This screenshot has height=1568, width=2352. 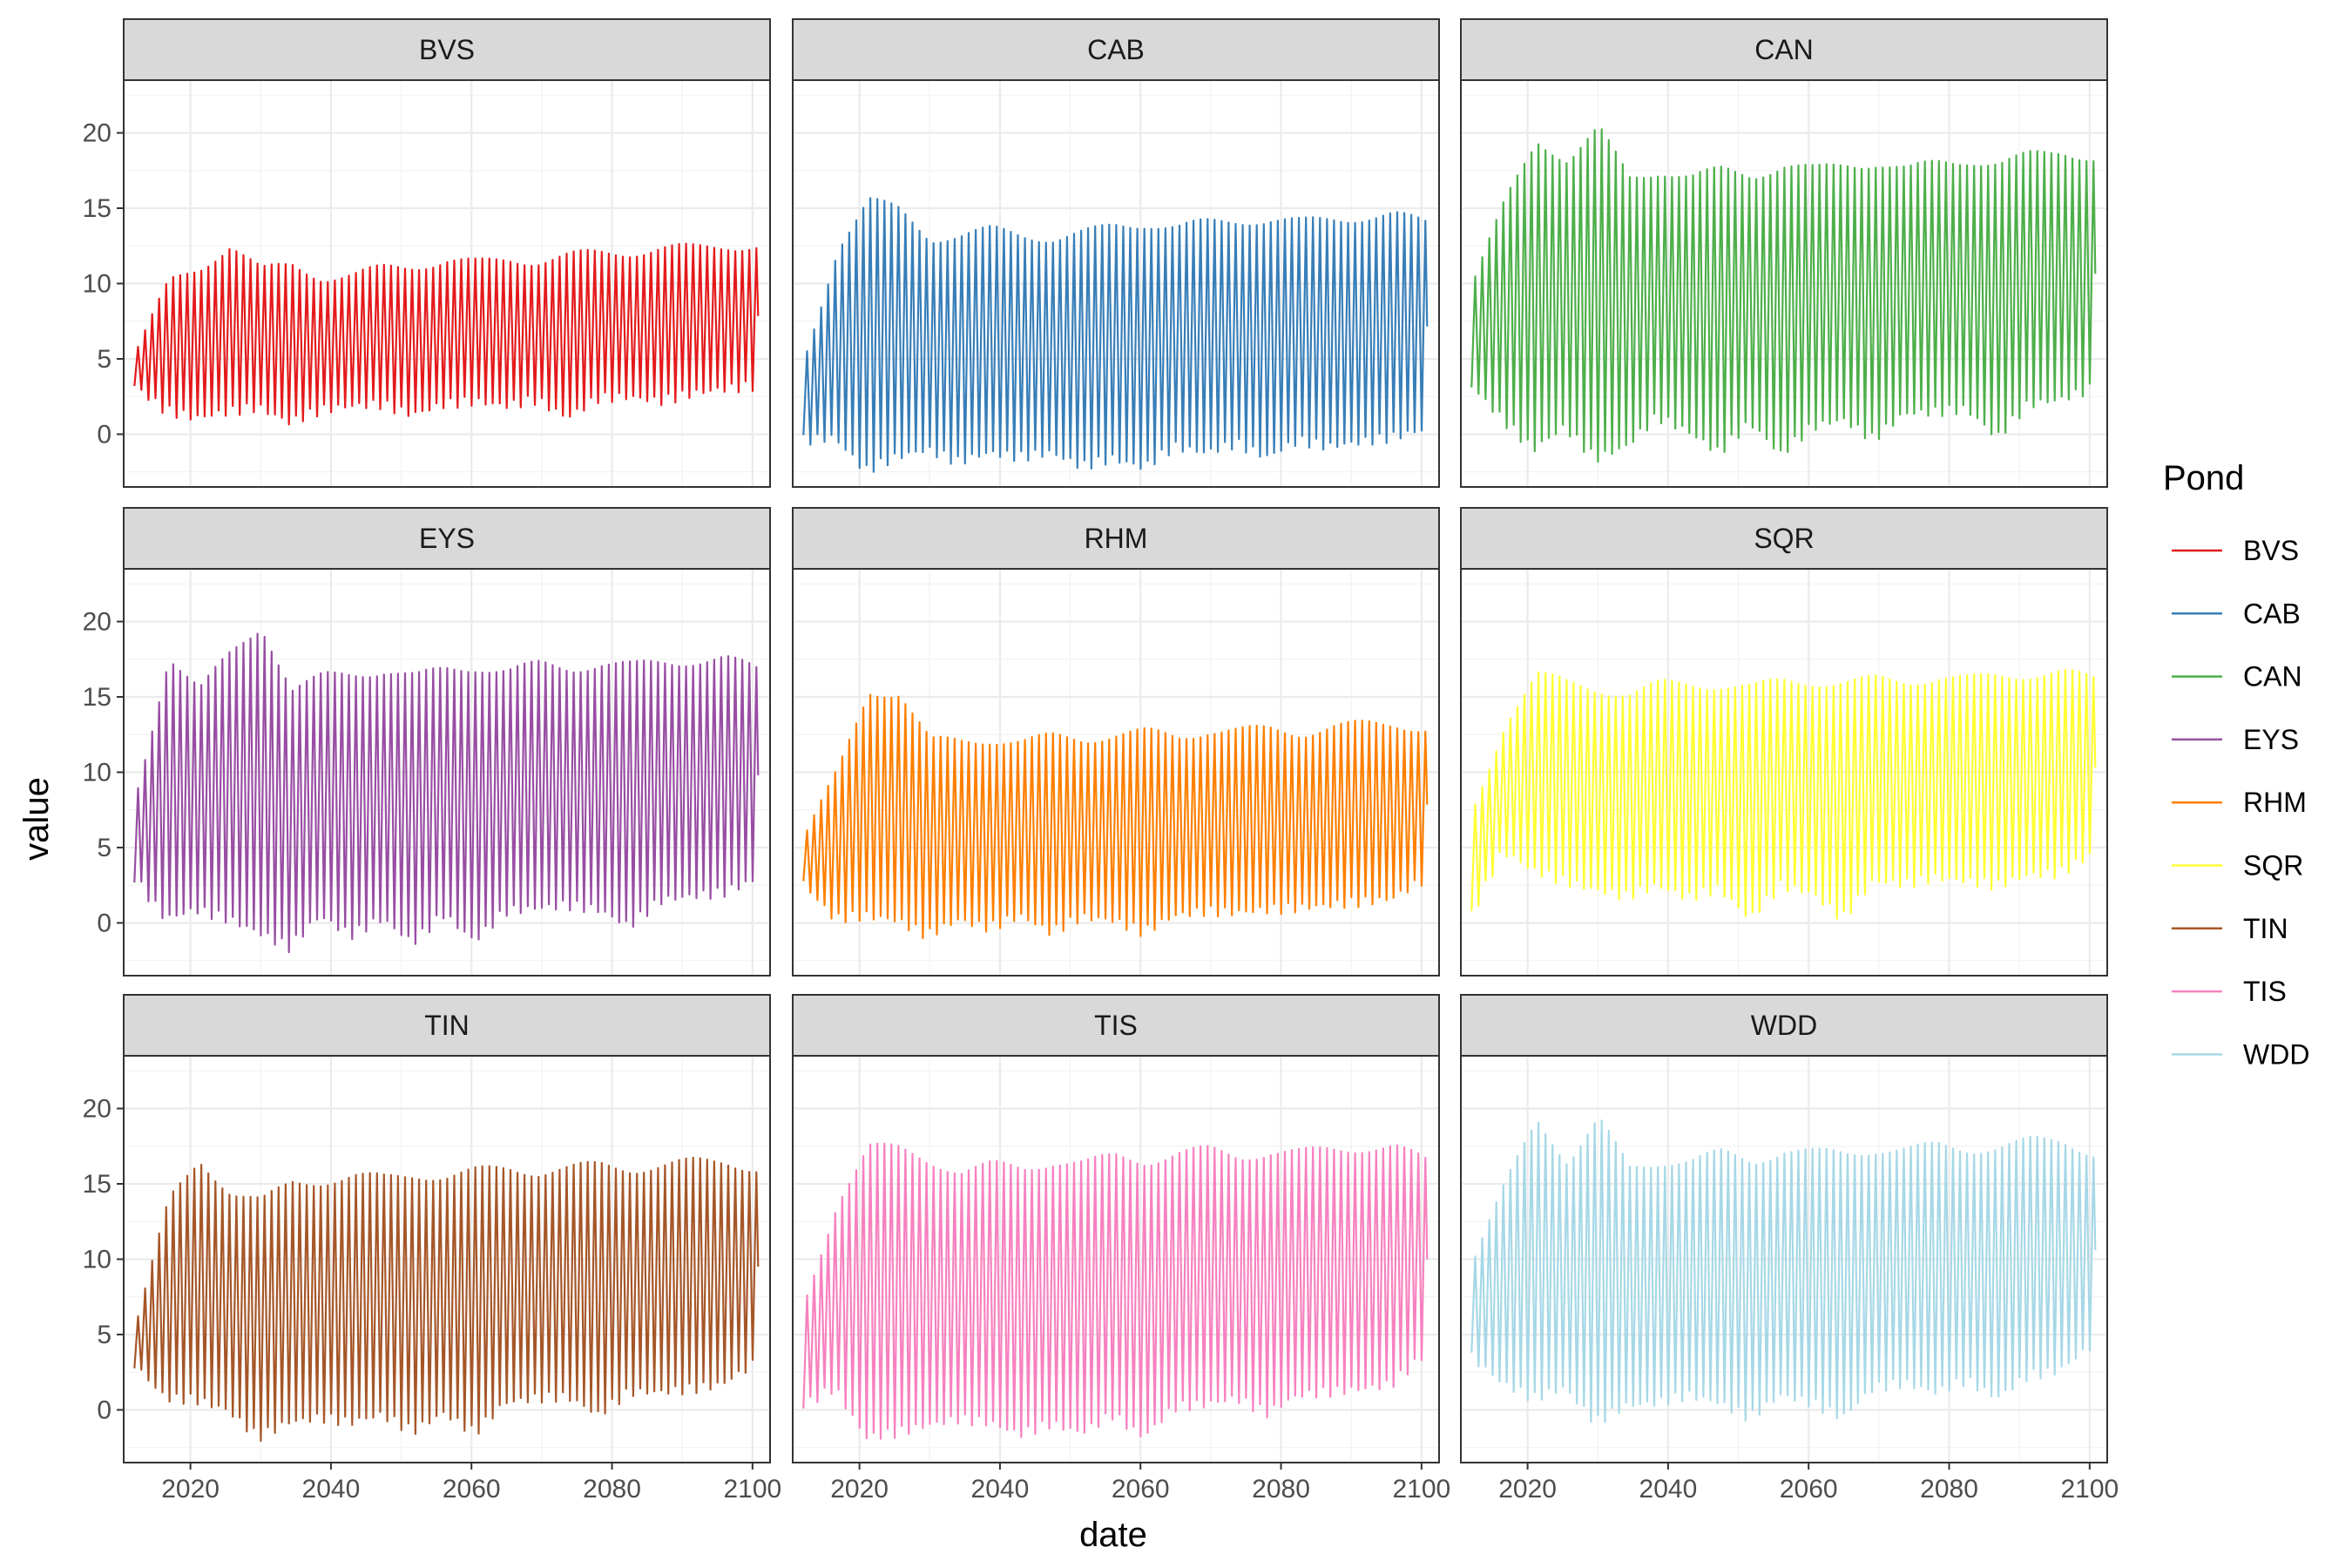 I want to click on series-line-can, so click(x=1783, y=295).